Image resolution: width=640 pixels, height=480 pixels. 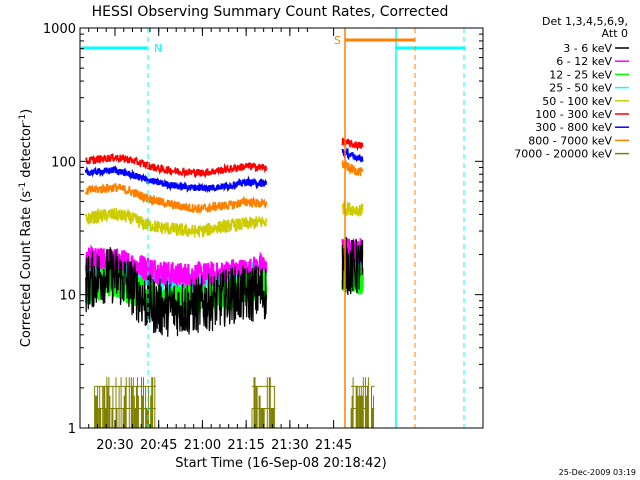 I want to click on legend-label-4: 50 - 100 keV, so click(x=577, y=101).